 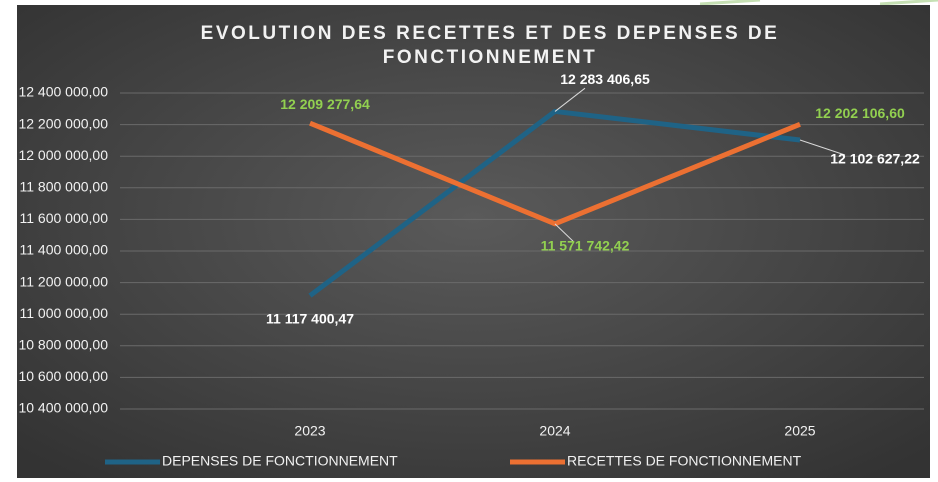 What do you see at coordinates (554, 431) in the screenshot?
I see `x-tick-label: 2024` at bounding box center [554, 431].